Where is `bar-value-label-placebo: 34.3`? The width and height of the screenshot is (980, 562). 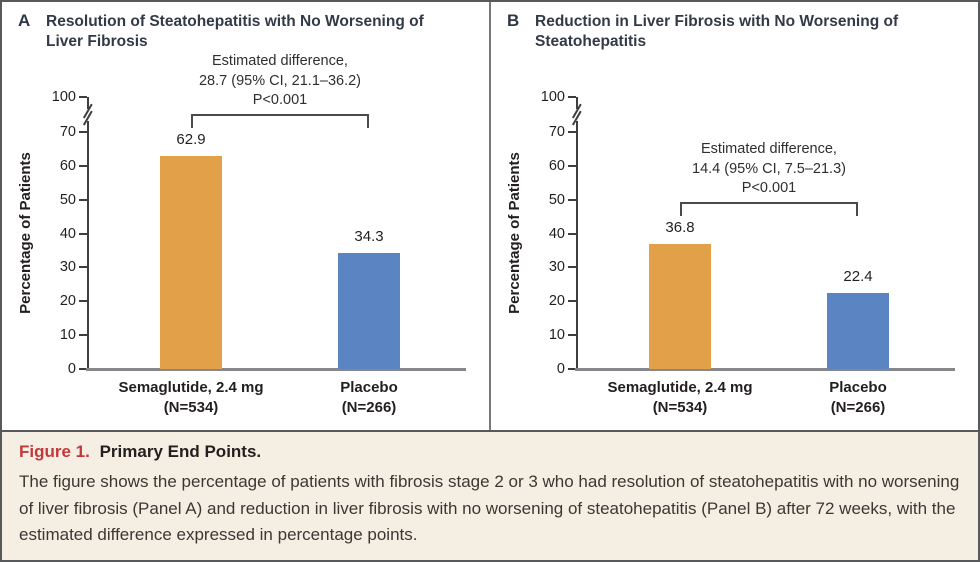 bar-value-label-placebo: 34.3 is located at coordinates (369, 236).